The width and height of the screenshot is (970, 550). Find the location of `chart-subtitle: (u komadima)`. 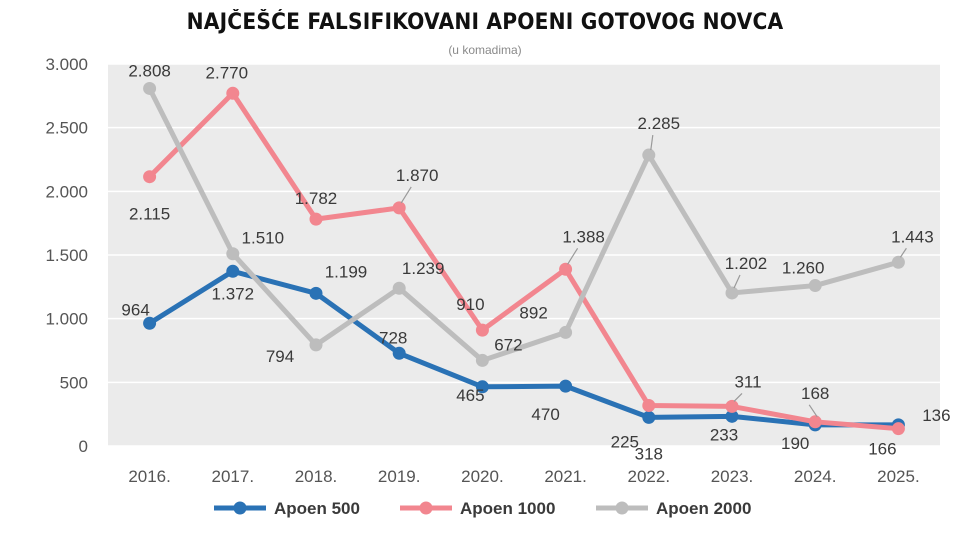

chart-subtitle: (u komadima) is located at coordinates (485, 50).